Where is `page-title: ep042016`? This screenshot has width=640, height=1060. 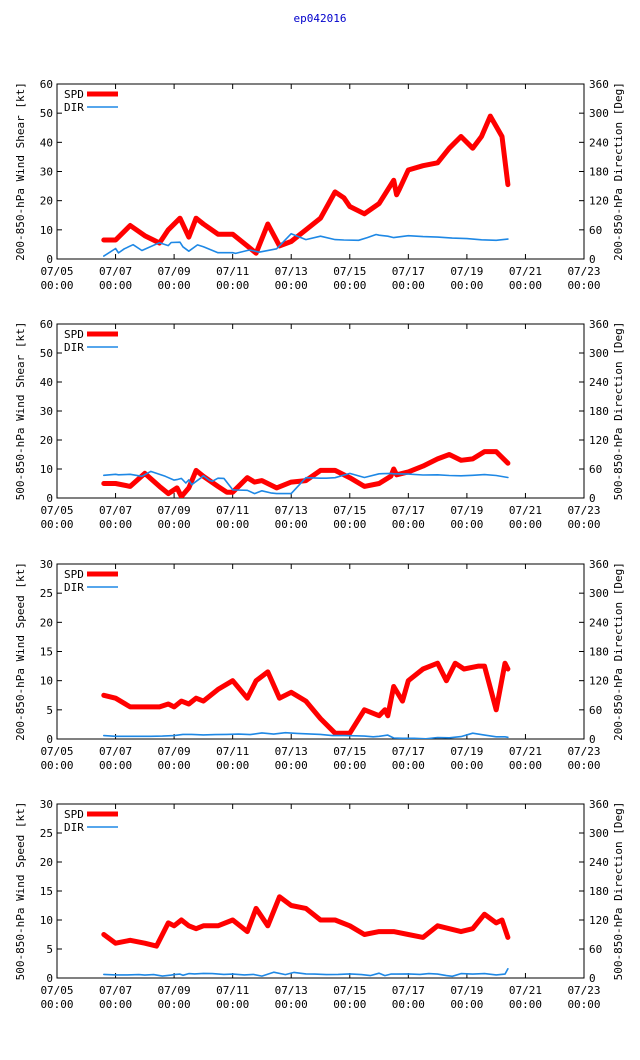
page-title: ep042016 is located at coordinates (320, 18).